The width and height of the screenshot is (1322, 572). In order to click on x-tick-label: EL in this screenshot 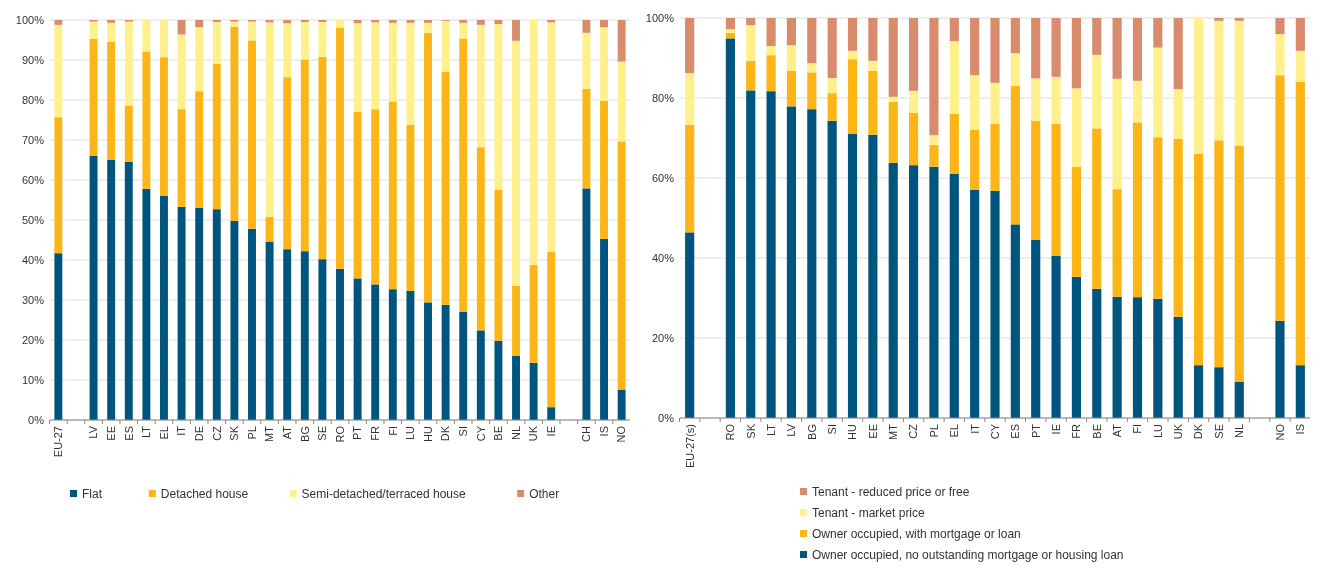, I will do `click(163, 433)`.